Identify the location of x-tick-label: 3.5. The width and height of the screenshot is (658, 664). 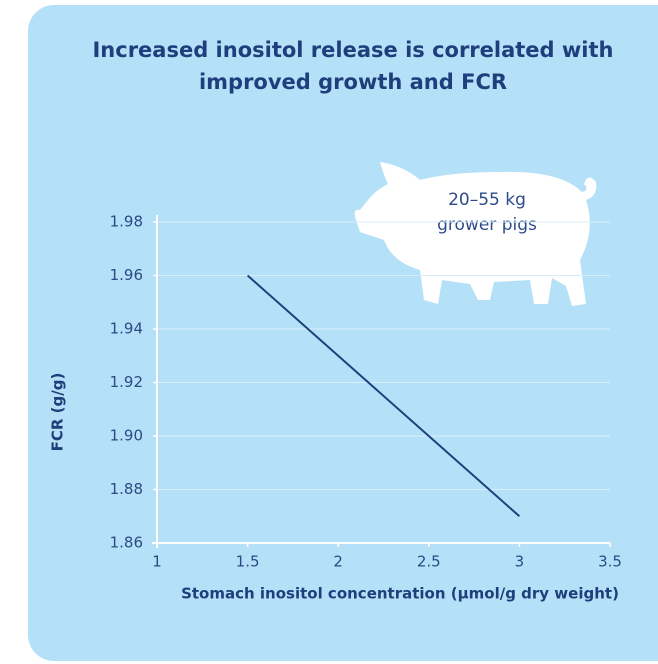
(610, 562).